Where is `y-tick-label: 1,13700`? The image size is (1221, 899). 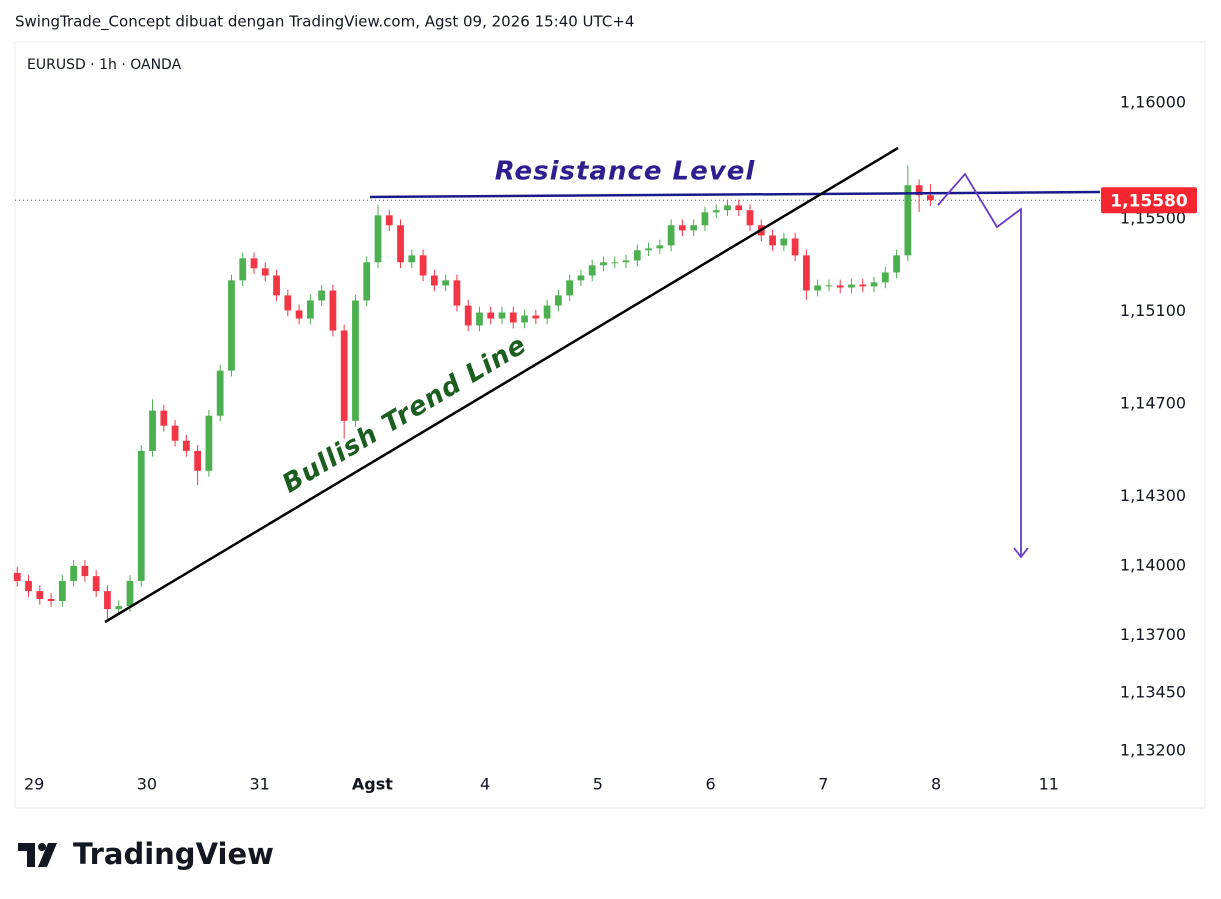
y-tick-label: 1,13700 is located at coordinates (1153, 634).